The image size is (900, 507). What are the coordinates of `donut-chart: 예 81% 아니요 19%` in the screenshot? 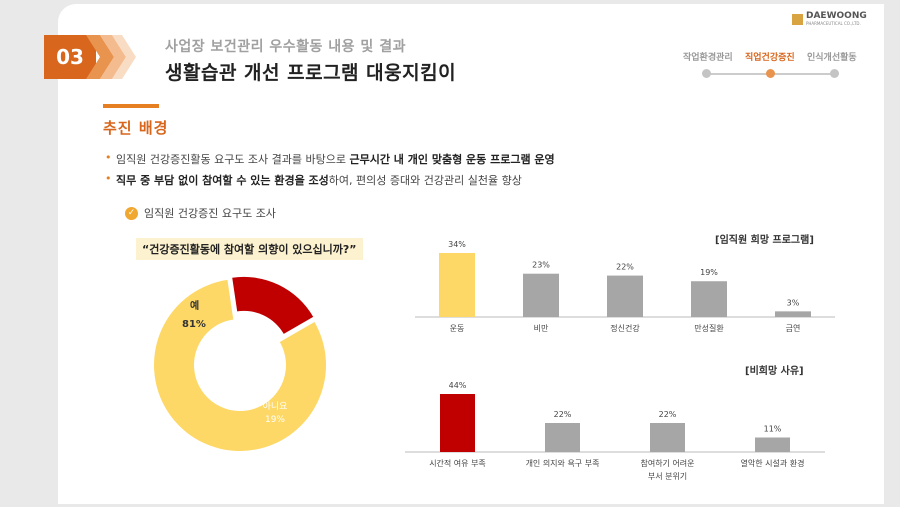 It's located at (239, 363).